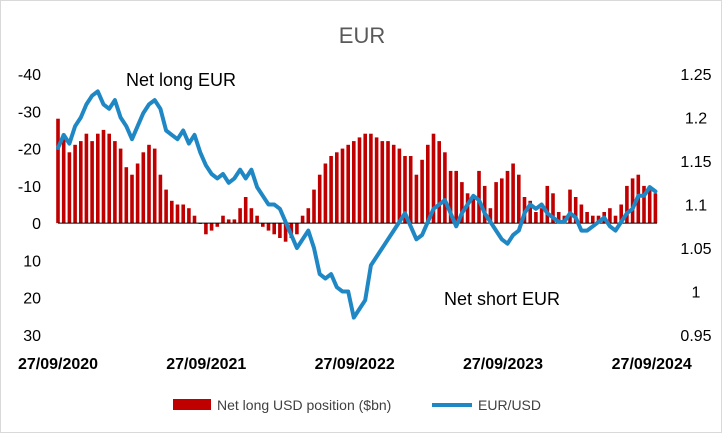 Image resolution: width=722 pixels, height=433 pixels. I want to click on left-tick-label: -30, so click(29, 112).